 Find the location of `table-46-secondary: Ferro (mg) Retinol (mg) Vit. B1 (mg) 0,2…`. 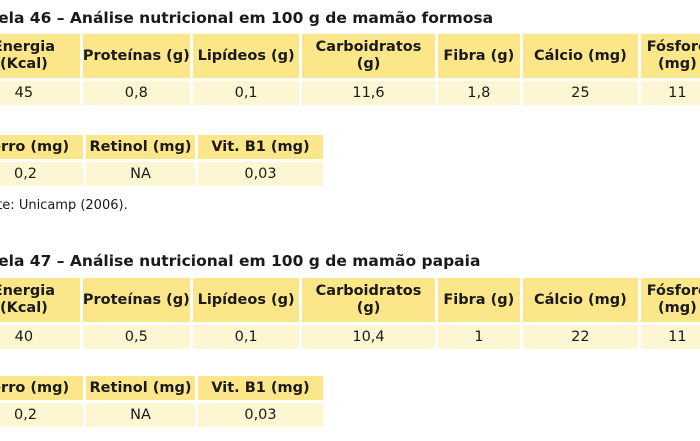

table-46-secondary: Ferro (mg) Retinol (mg) Vit. B1 (mg) 0,2… is located at coordinates (163, 160).